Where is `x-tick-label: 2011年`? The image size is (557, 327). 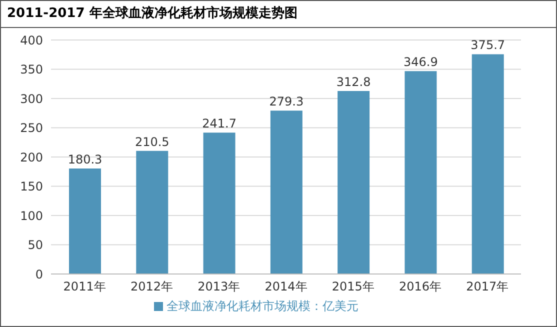
x-tick-label: 2011年 is located at coordinates (84, 287).